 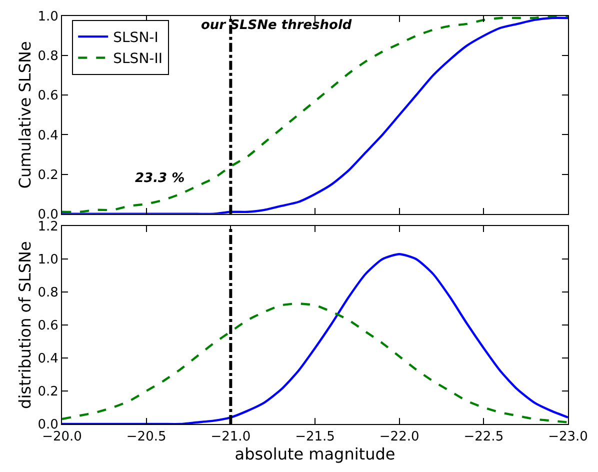 I want to click on x-tick-label: −22.5, so click(x=484, y=437).